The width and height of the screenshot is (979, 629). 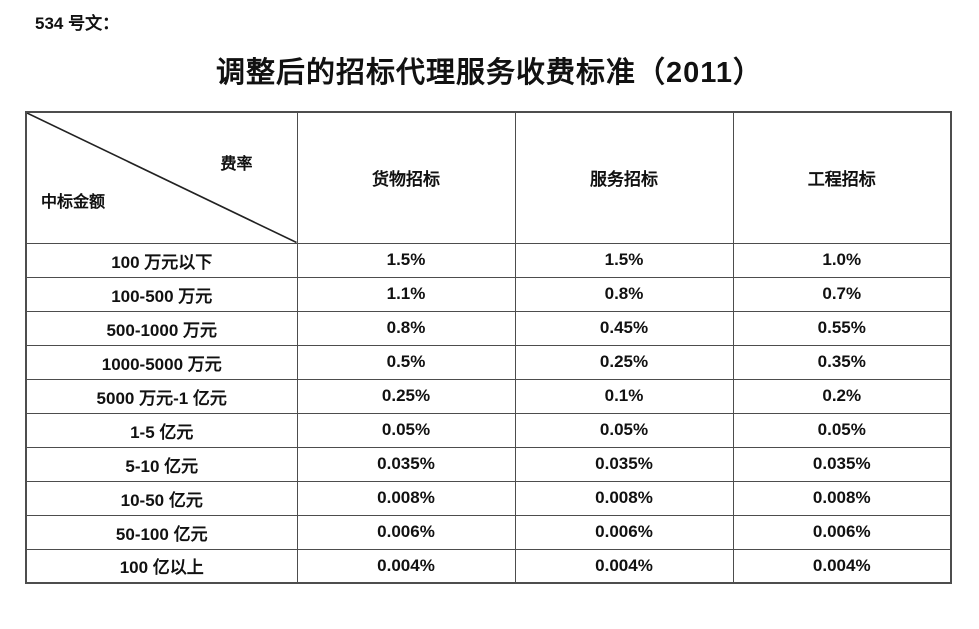 I want to click on table-row: 5000 万元-1 亿元 0.25% 0.1% 0.2%, so click(x=488, y=396).